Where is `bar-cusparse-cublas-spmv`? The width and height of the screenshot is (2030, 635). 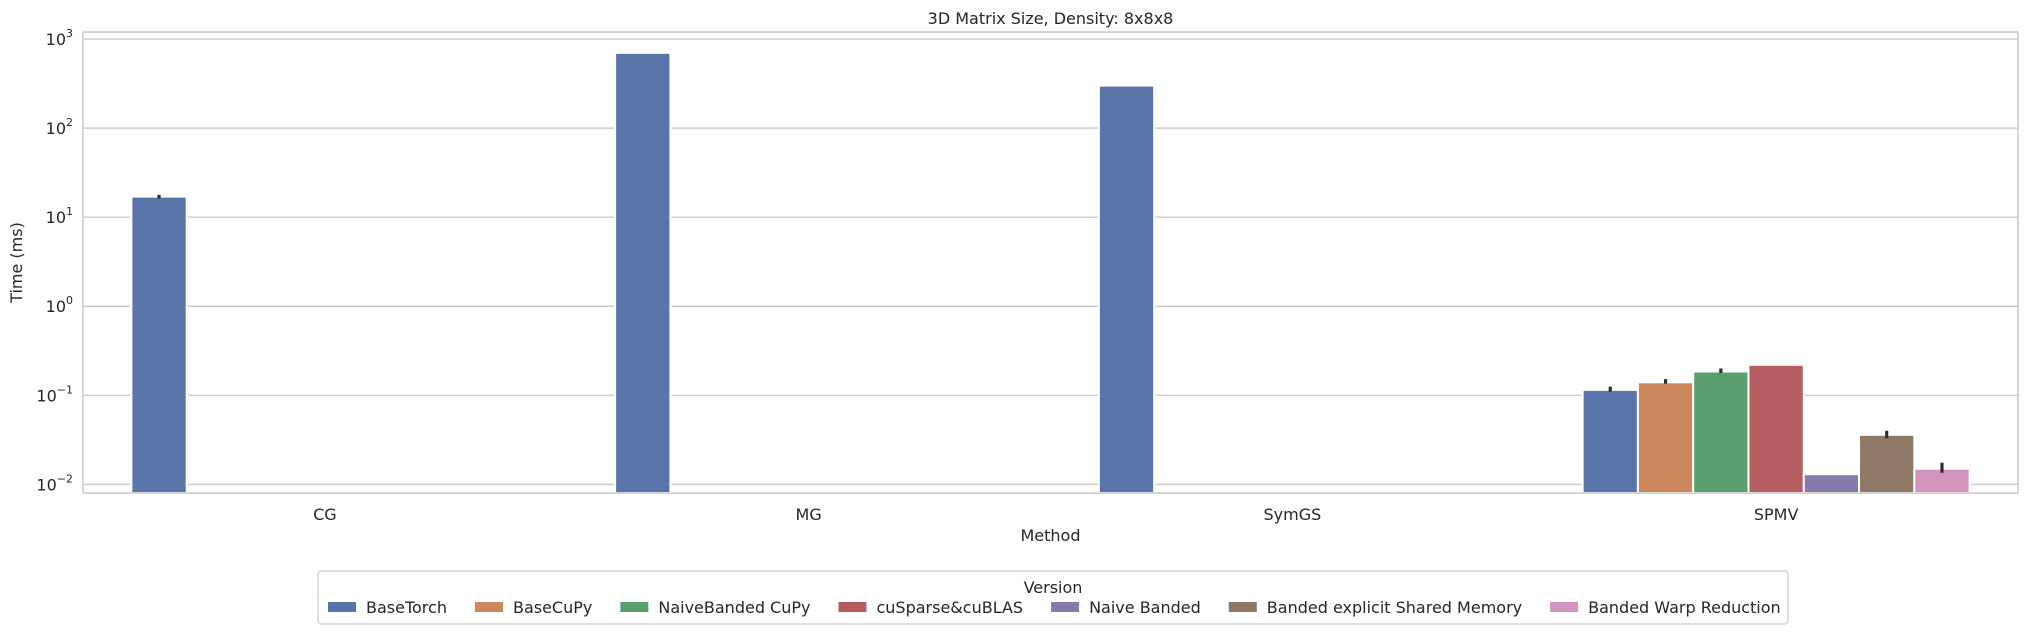
bar-cusparse-cublas-spmv is located at coordinates (1776, 429).